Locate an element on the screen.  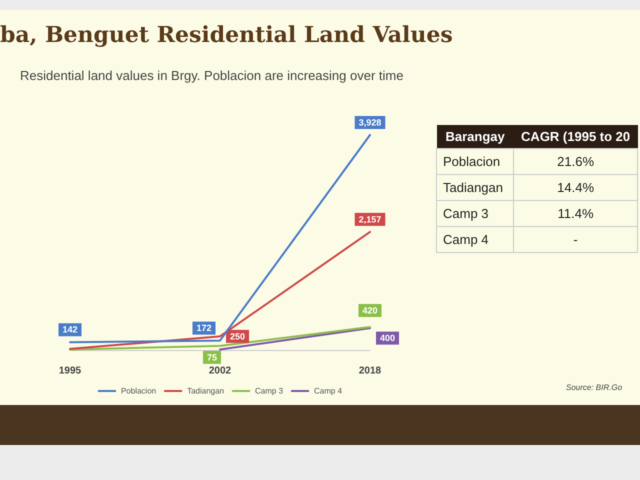
chart-title: ba, Benguet Residential Land Values is located at coordinates (226, 35).